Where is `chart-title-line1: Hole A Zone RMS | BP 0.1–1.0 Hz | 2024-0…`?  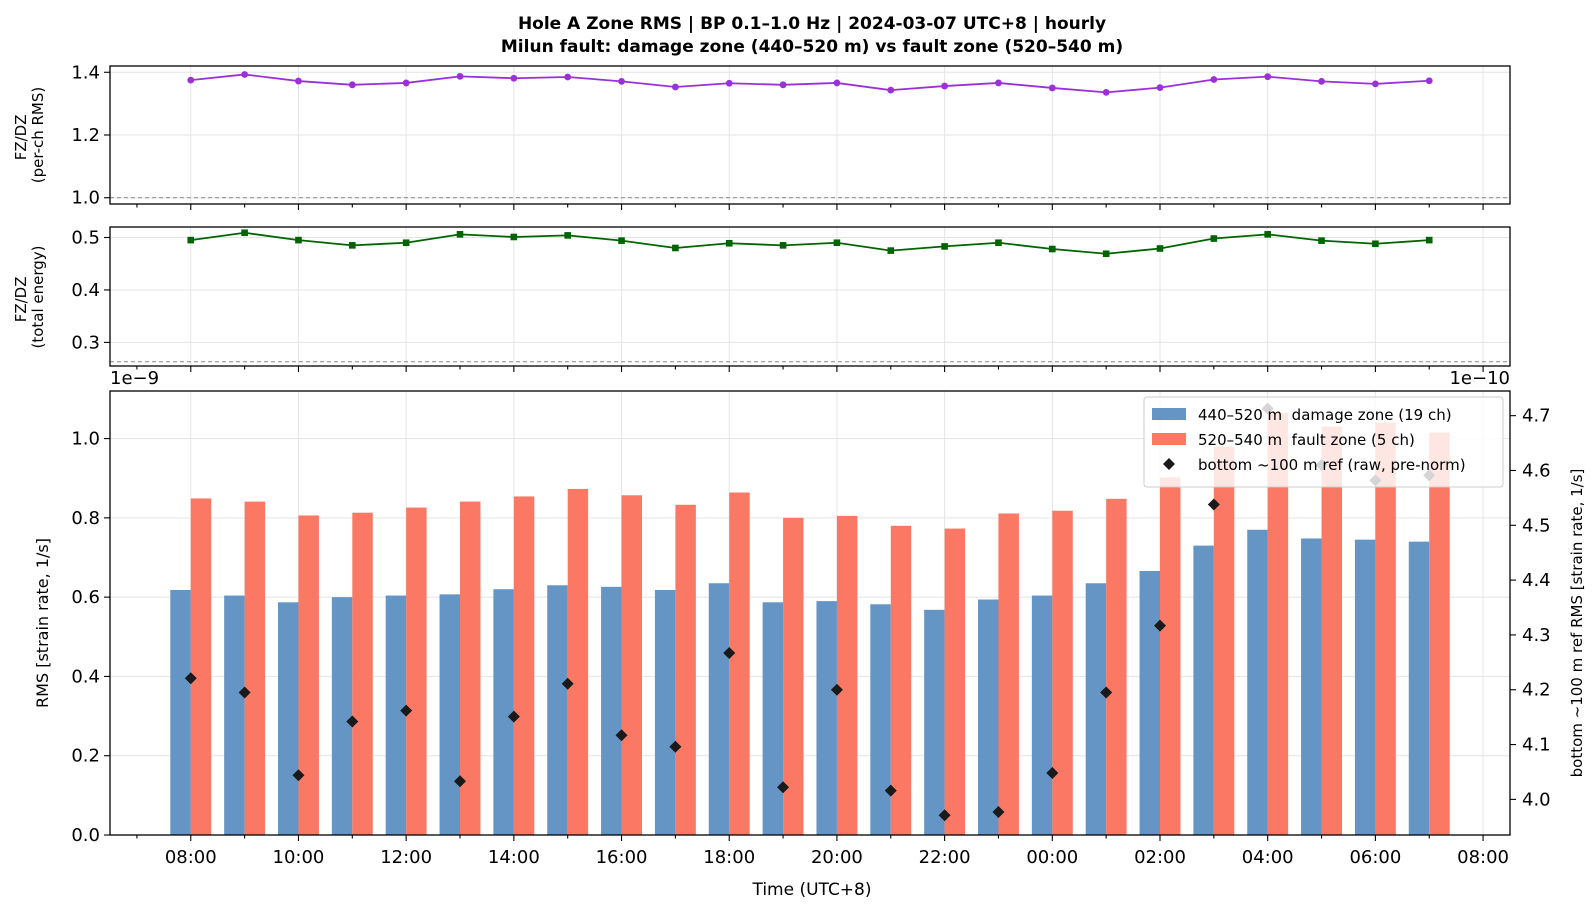
chart-title-line1: Hole A Zone RMS | BP 0.1–1.0 Hz | 2024-0… is located at coordinates (812, 24).